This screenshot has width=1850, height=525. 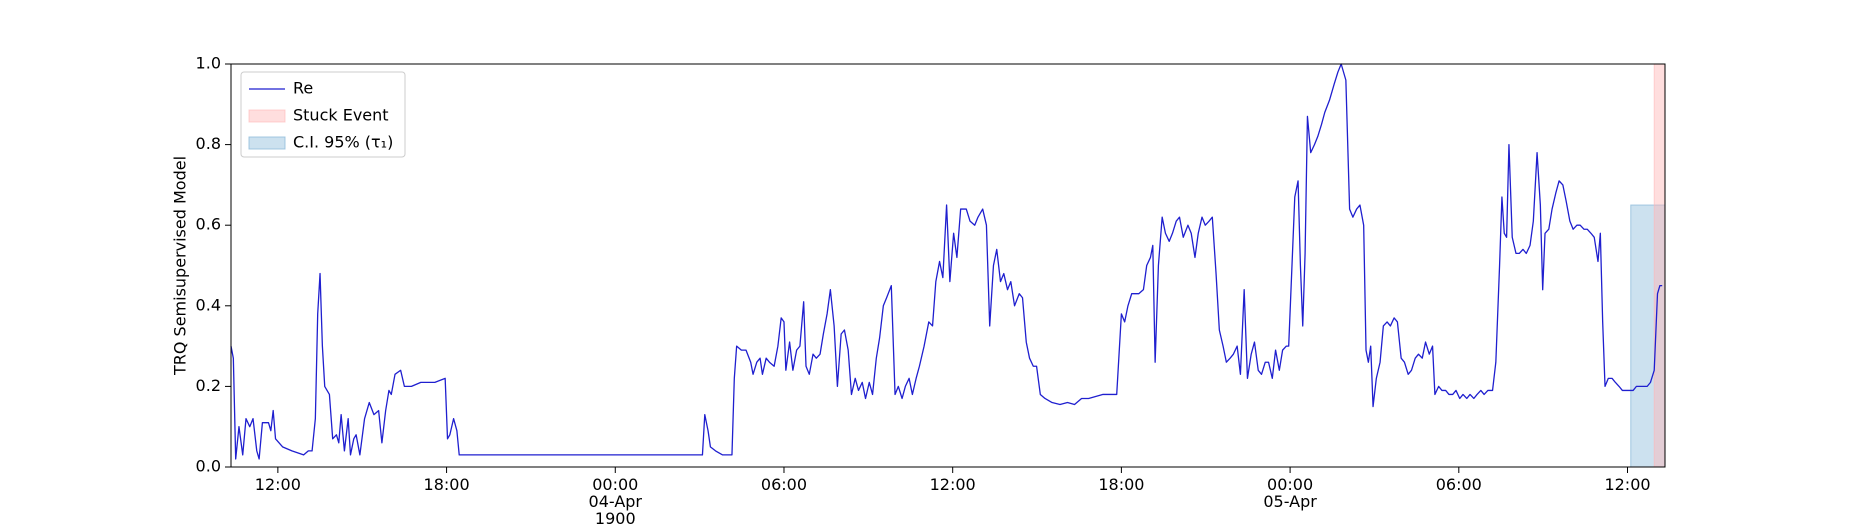 I want to click on legend-label: Re, so click(x=303, y=88).